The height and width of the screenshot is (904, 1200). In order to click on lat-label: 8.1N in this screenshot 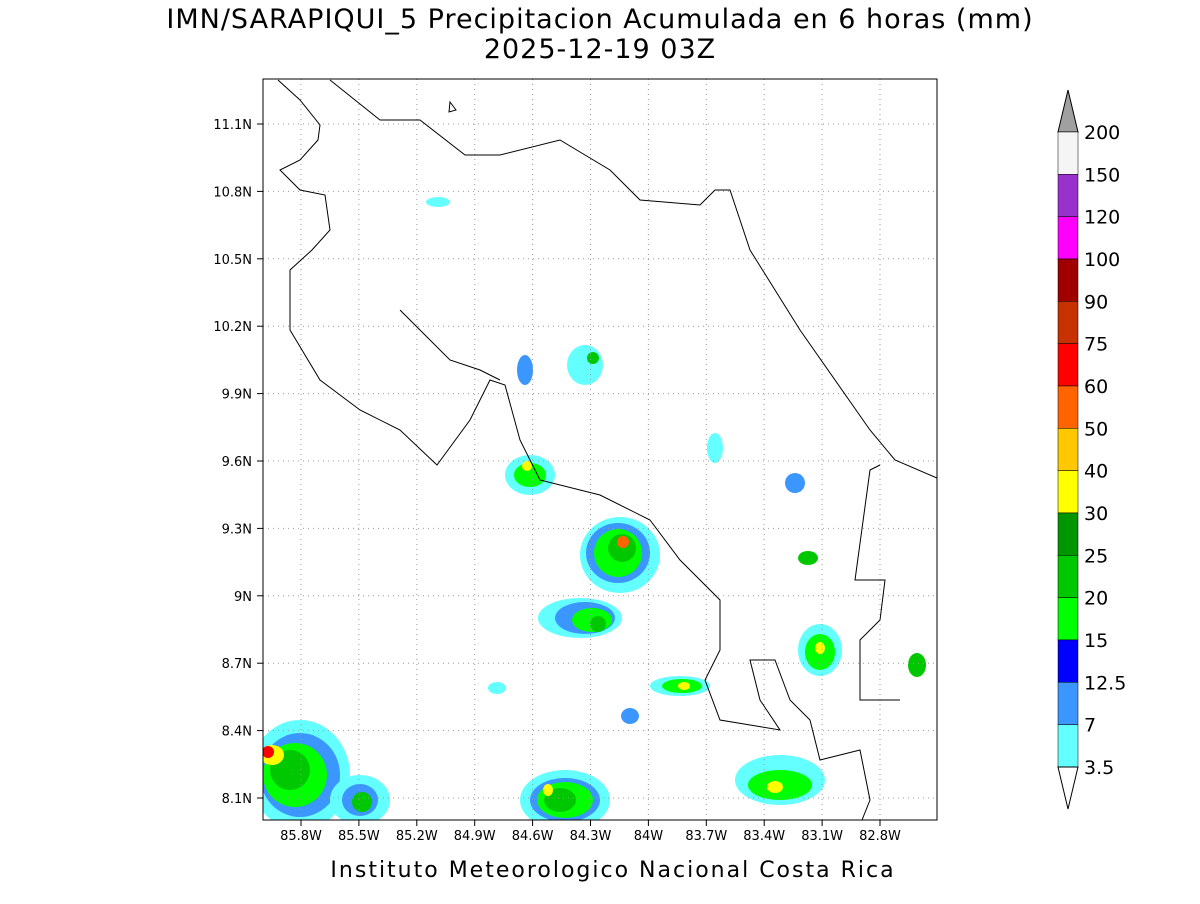, I will do `click(237, 799)`.